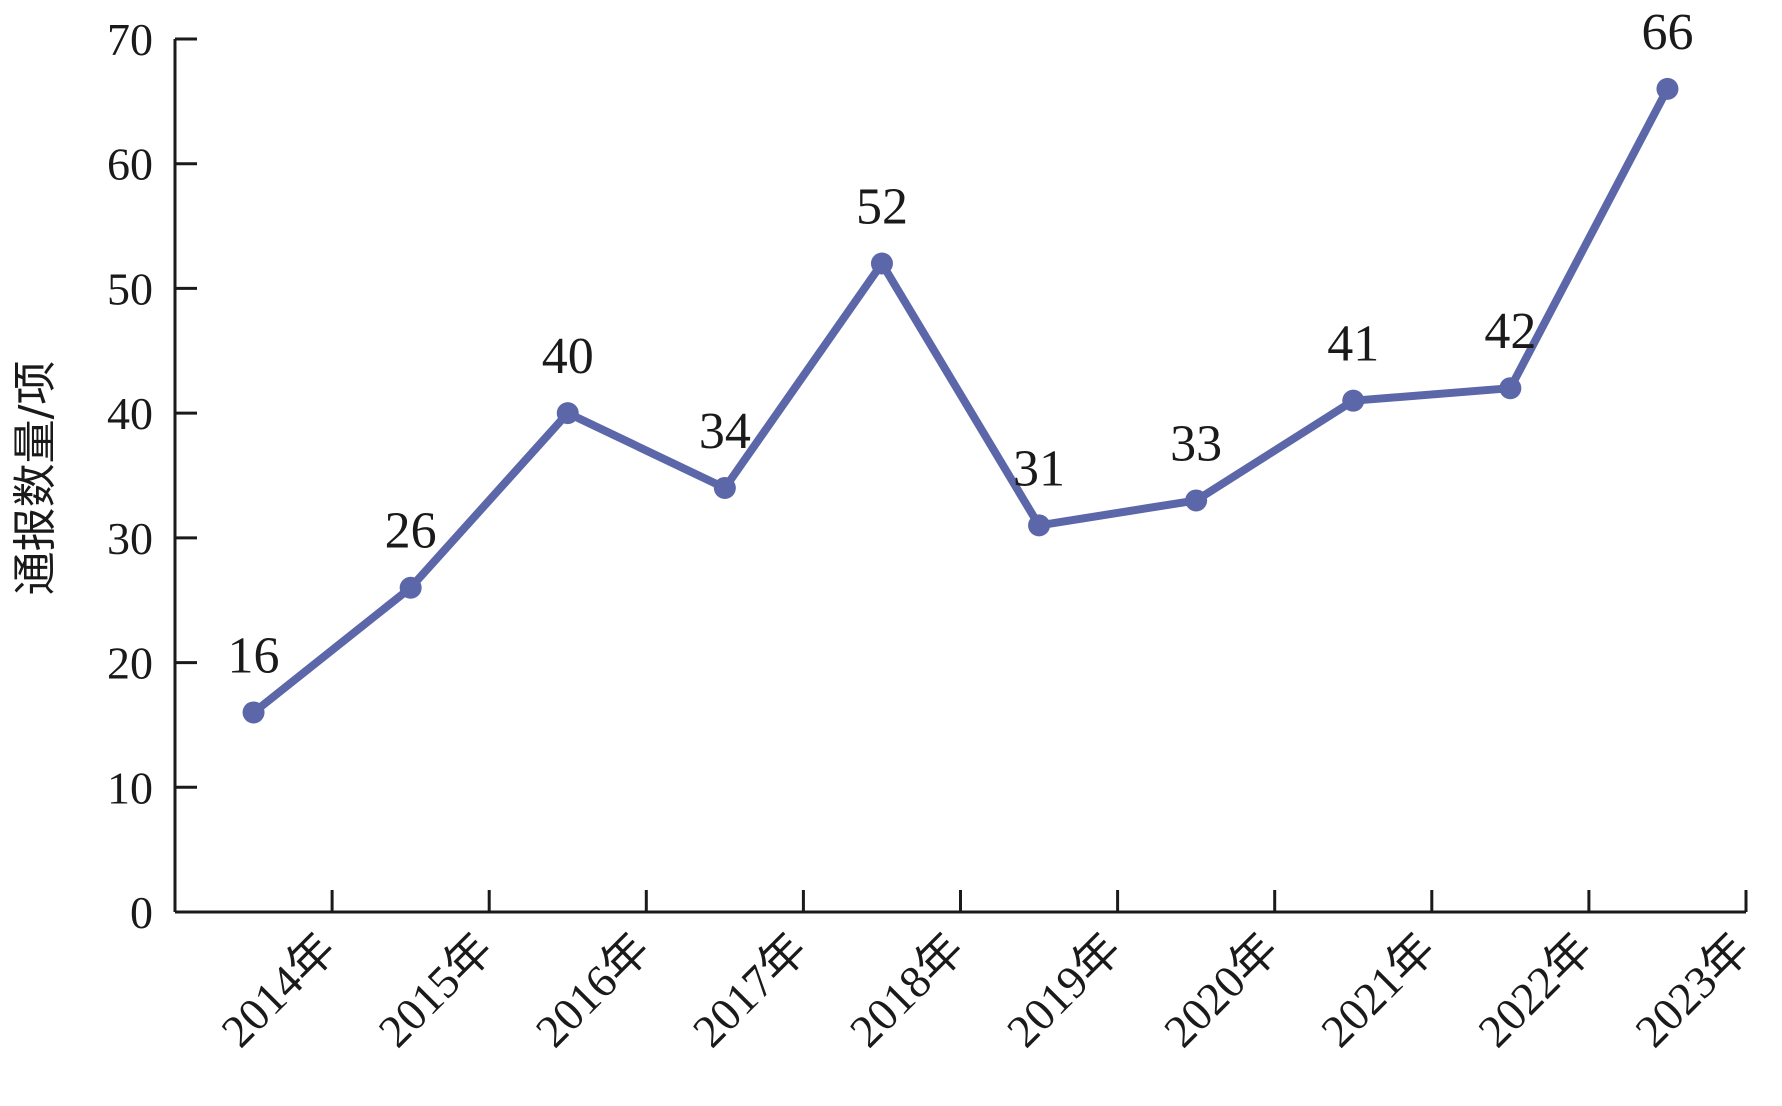 This screenshot has height=1106, width=1782. Describe the element at coordinates (882, 206) in the screenshot. I see `data-label: 52` at that location.